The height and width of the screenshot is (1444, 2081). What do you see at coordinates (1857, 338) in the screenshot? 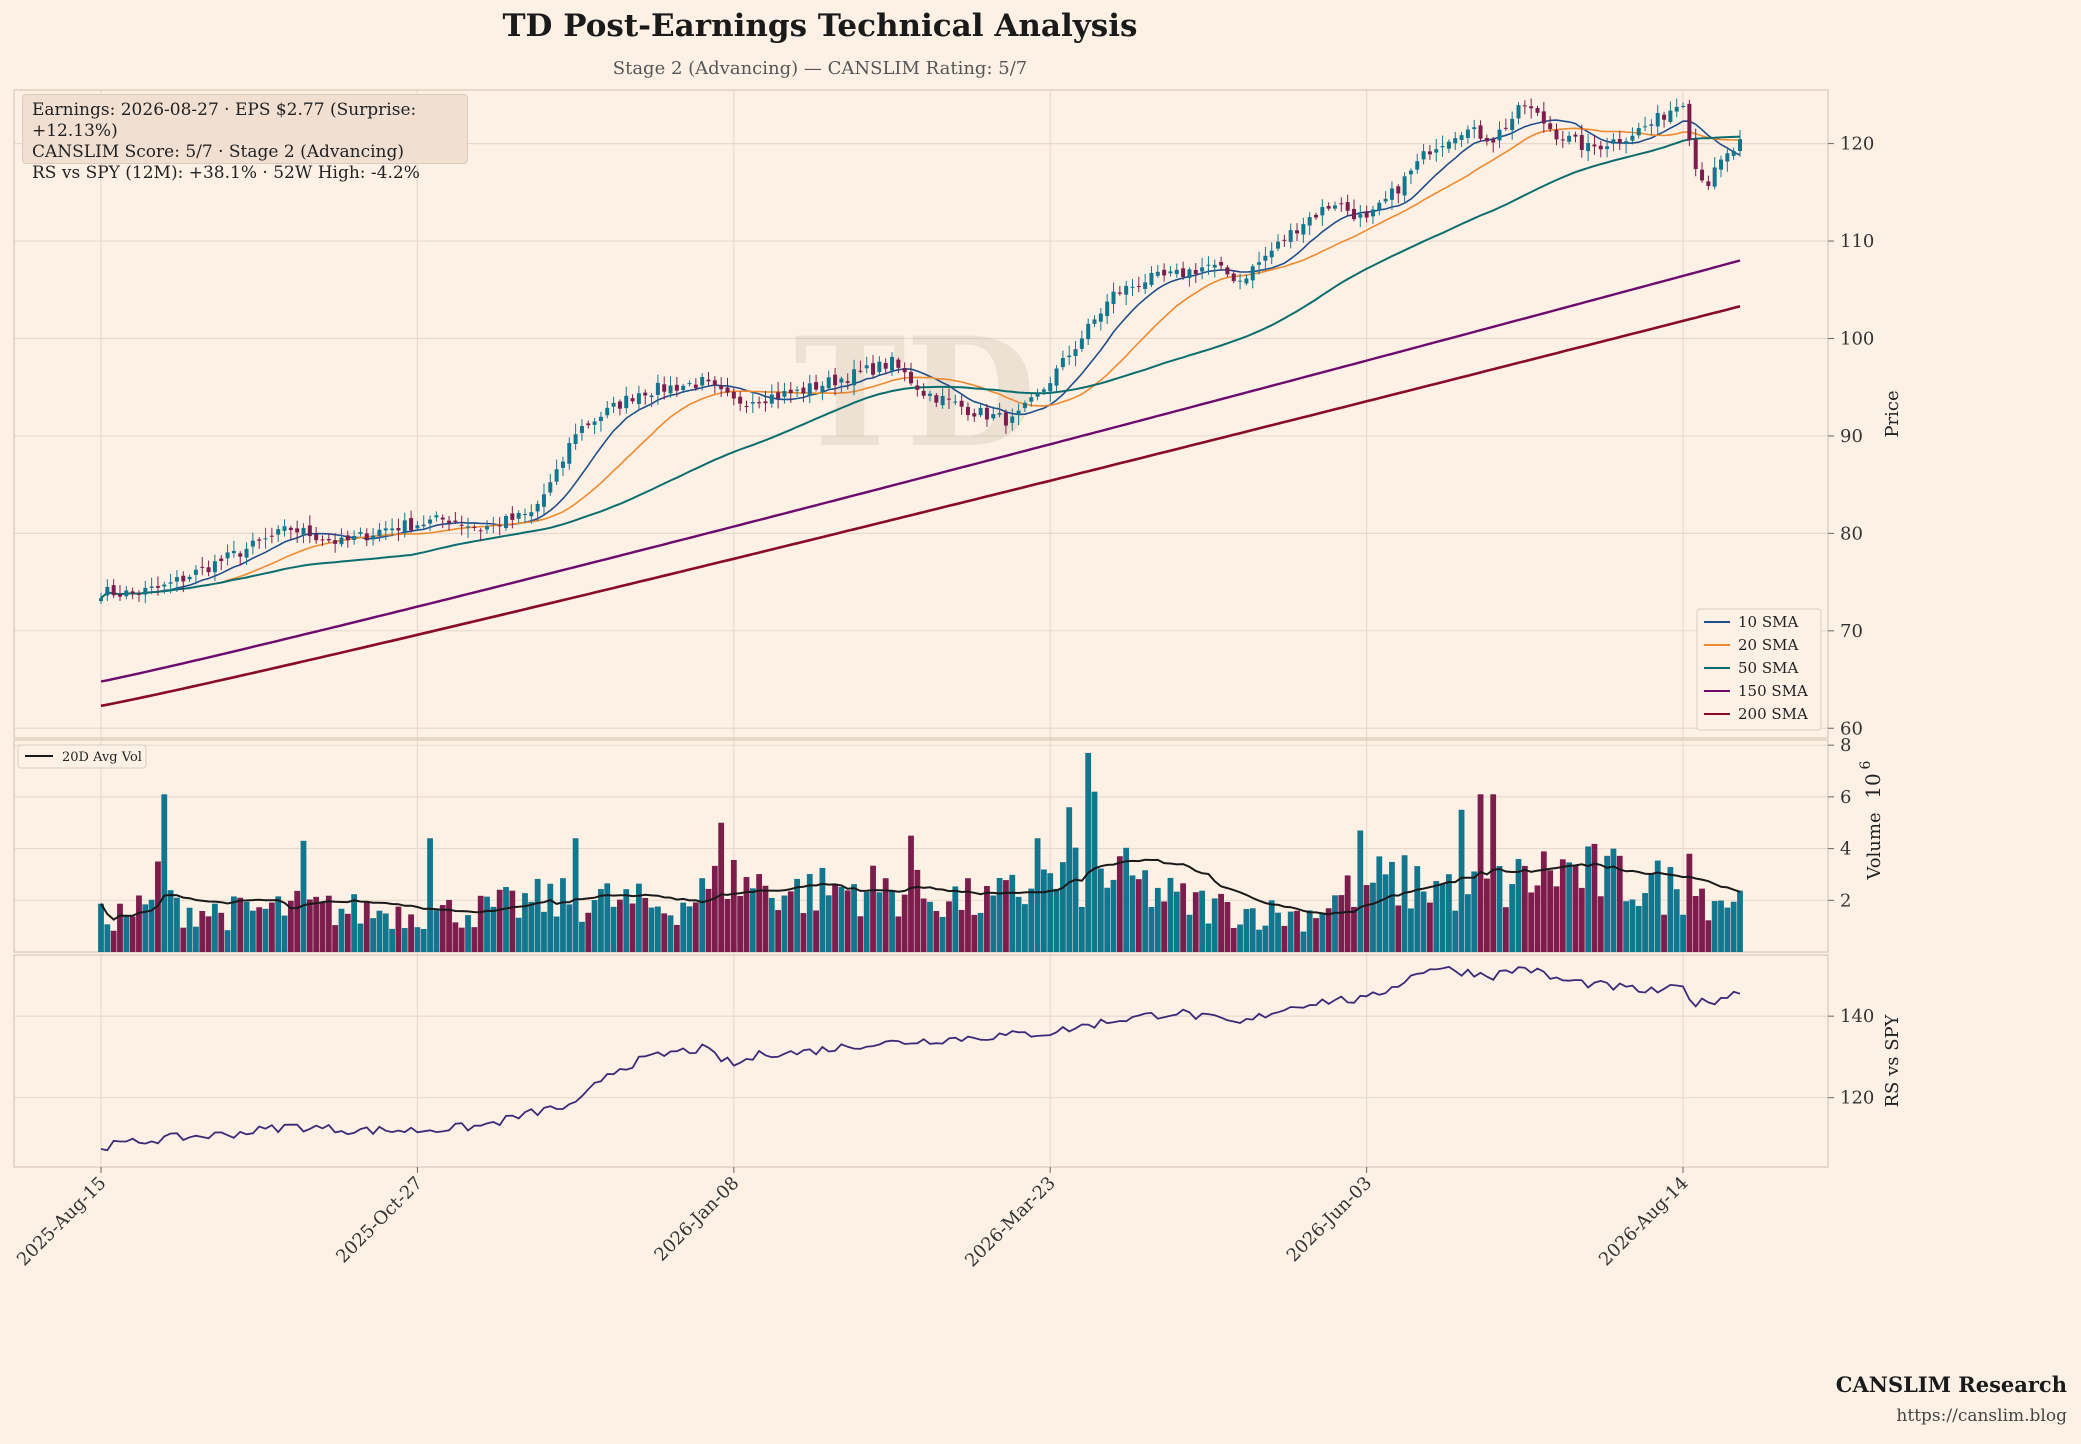
I see `price-tick-label: 100` at bounding box center [1857, 338].